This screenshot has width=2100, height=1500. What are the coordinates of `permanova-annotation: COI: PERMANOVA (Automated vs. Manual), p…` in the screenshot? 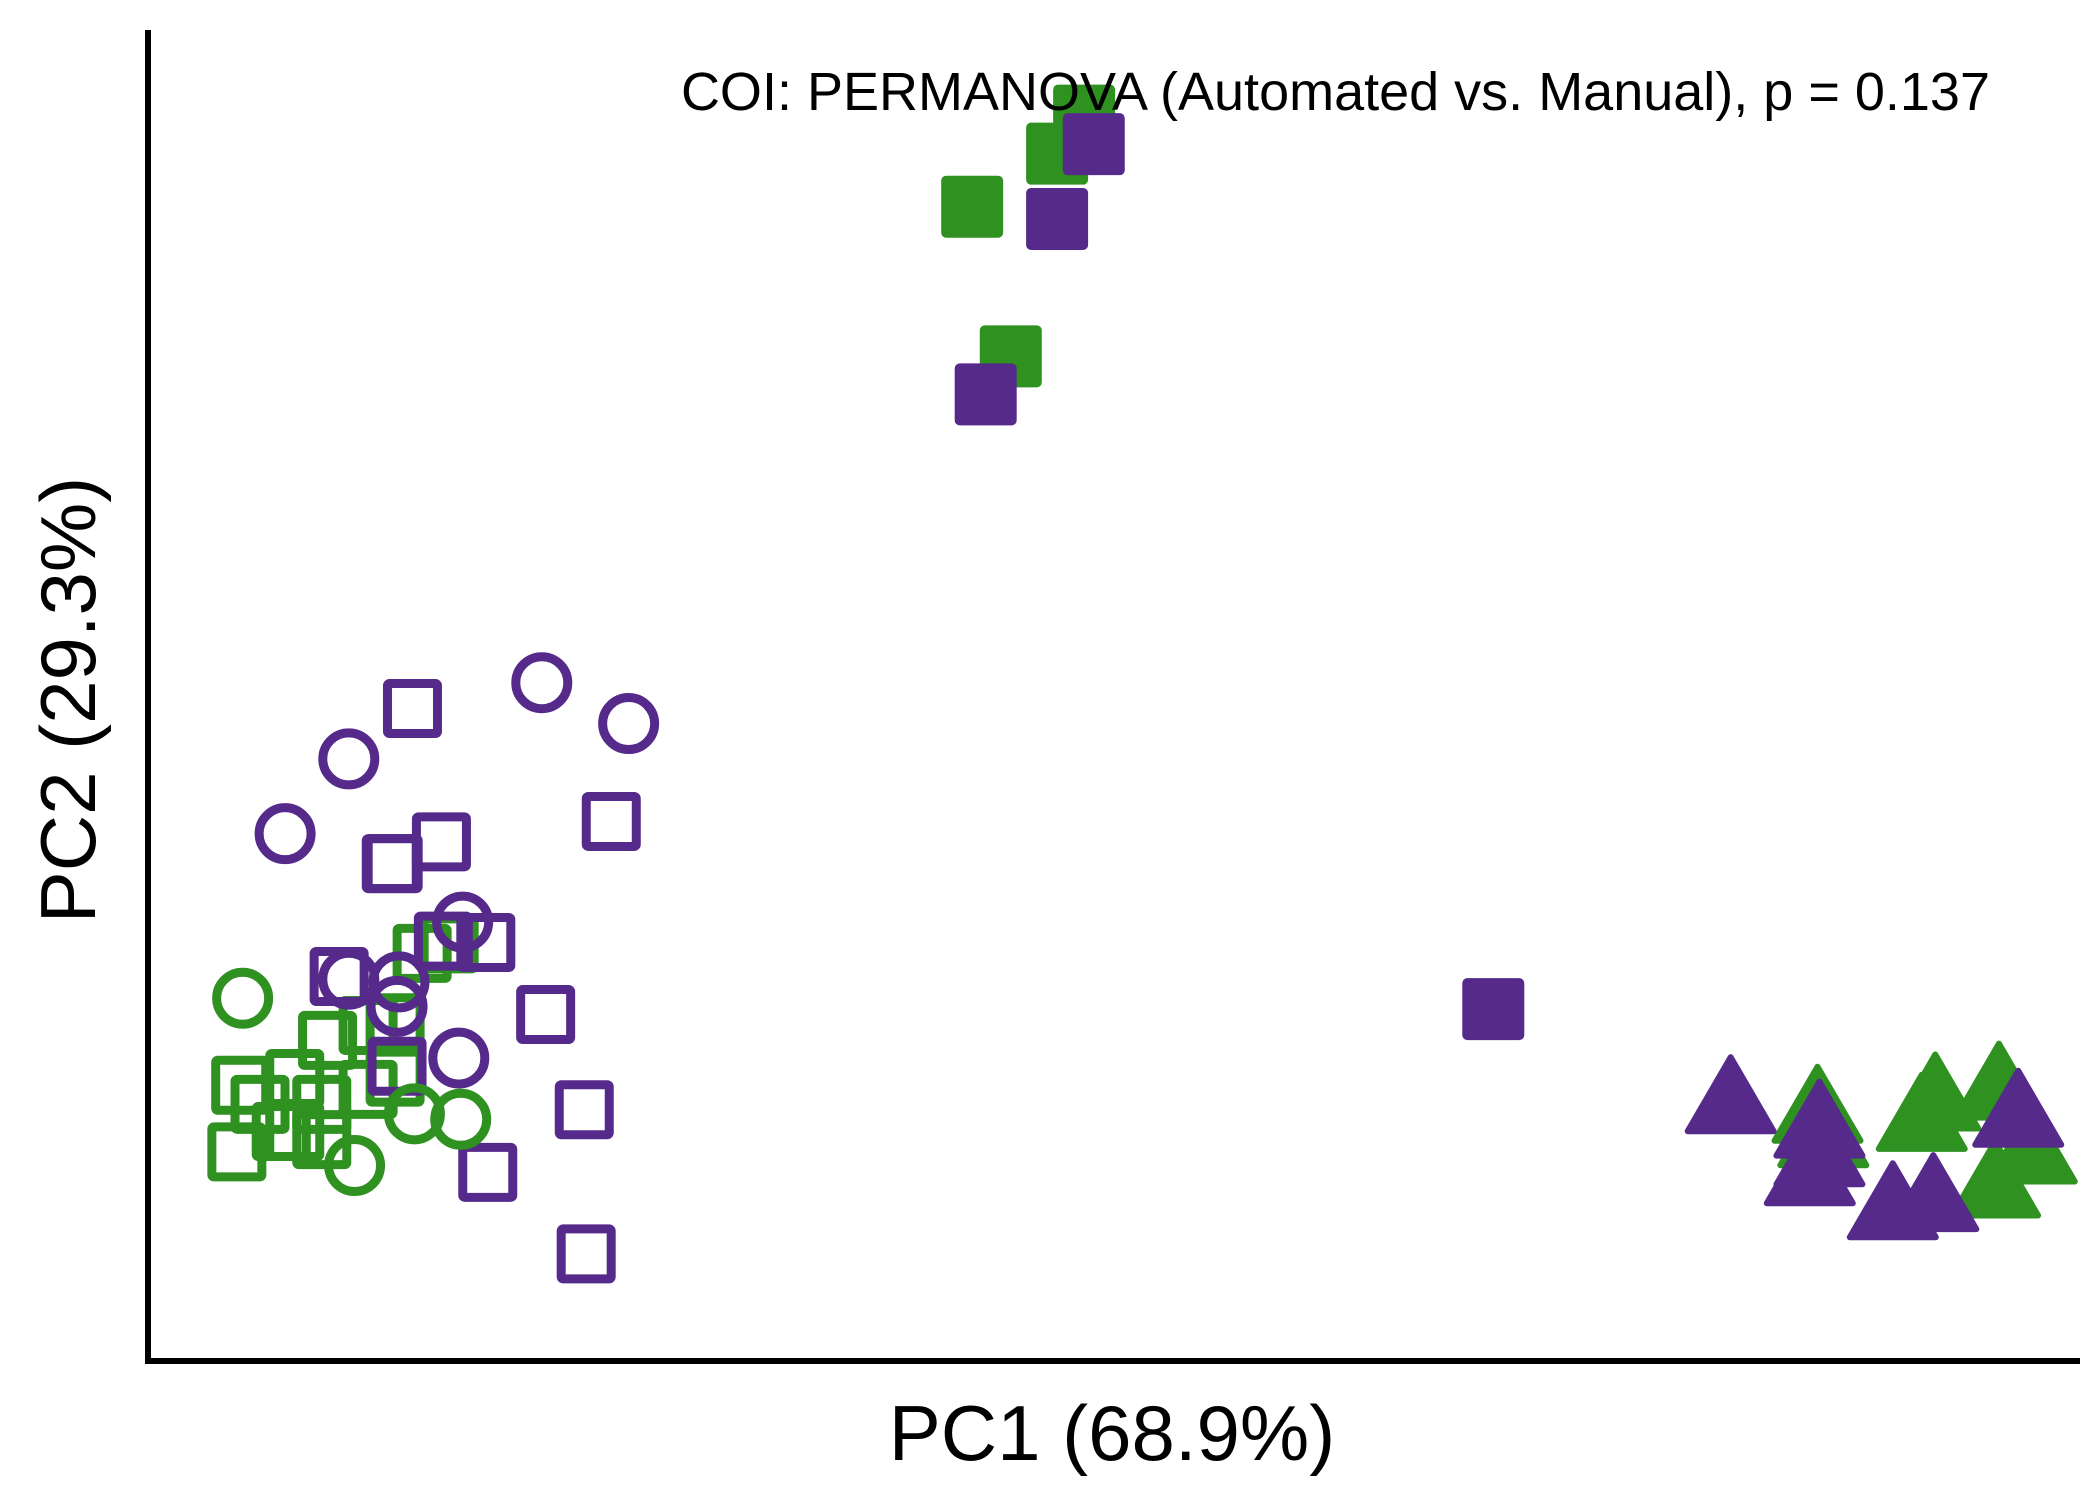 It's located at (1335, 92).